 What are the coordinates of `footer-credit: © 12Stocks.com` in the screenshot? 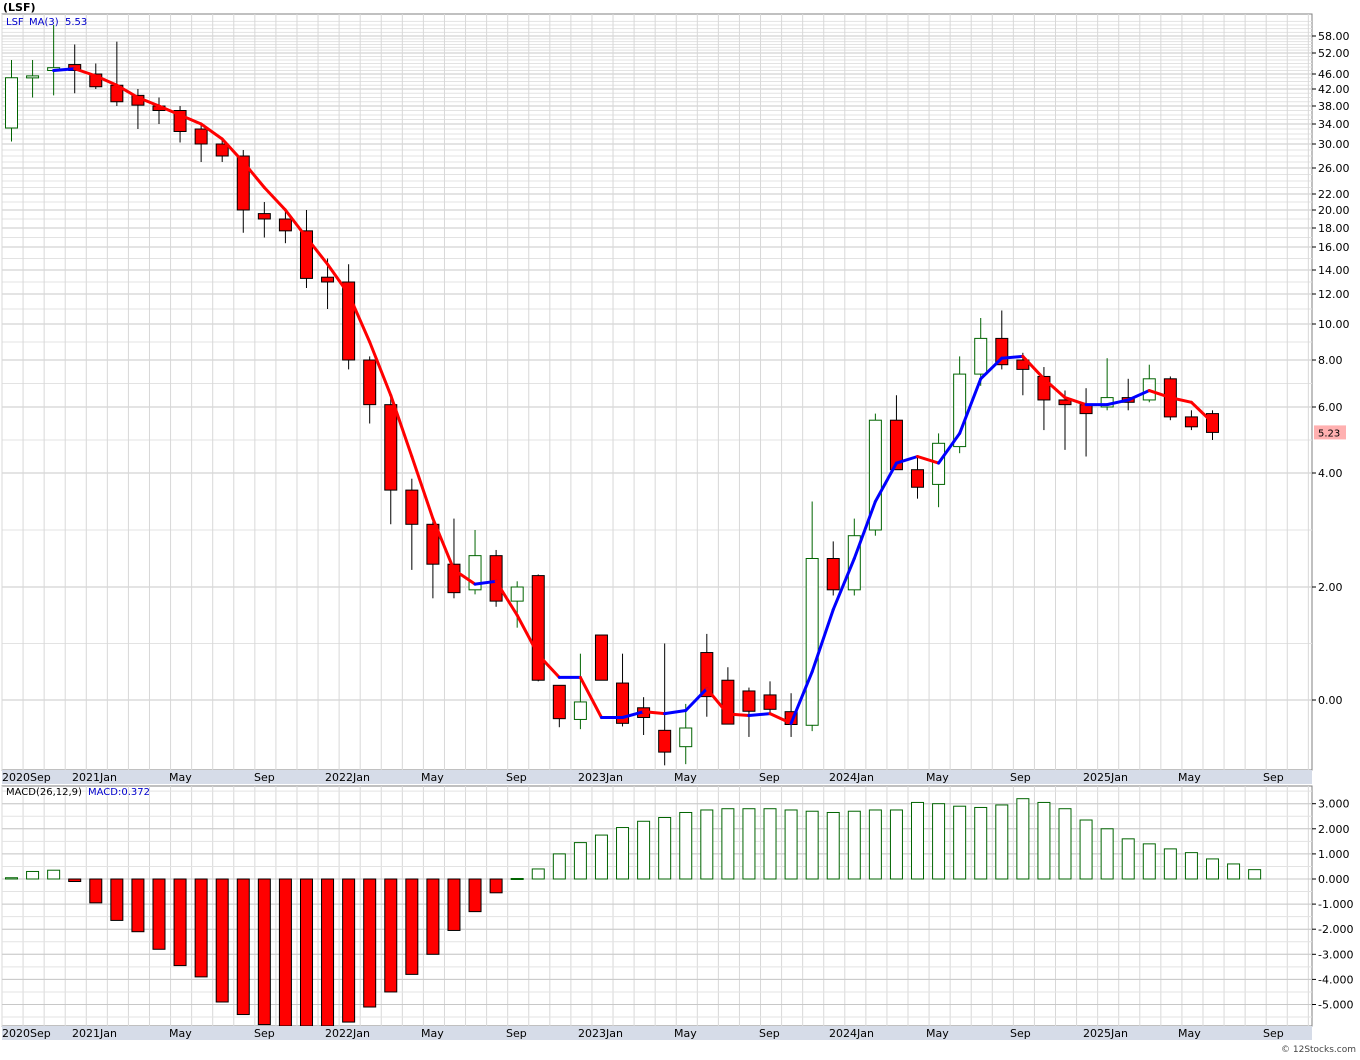 It's located at (1318, 1050).